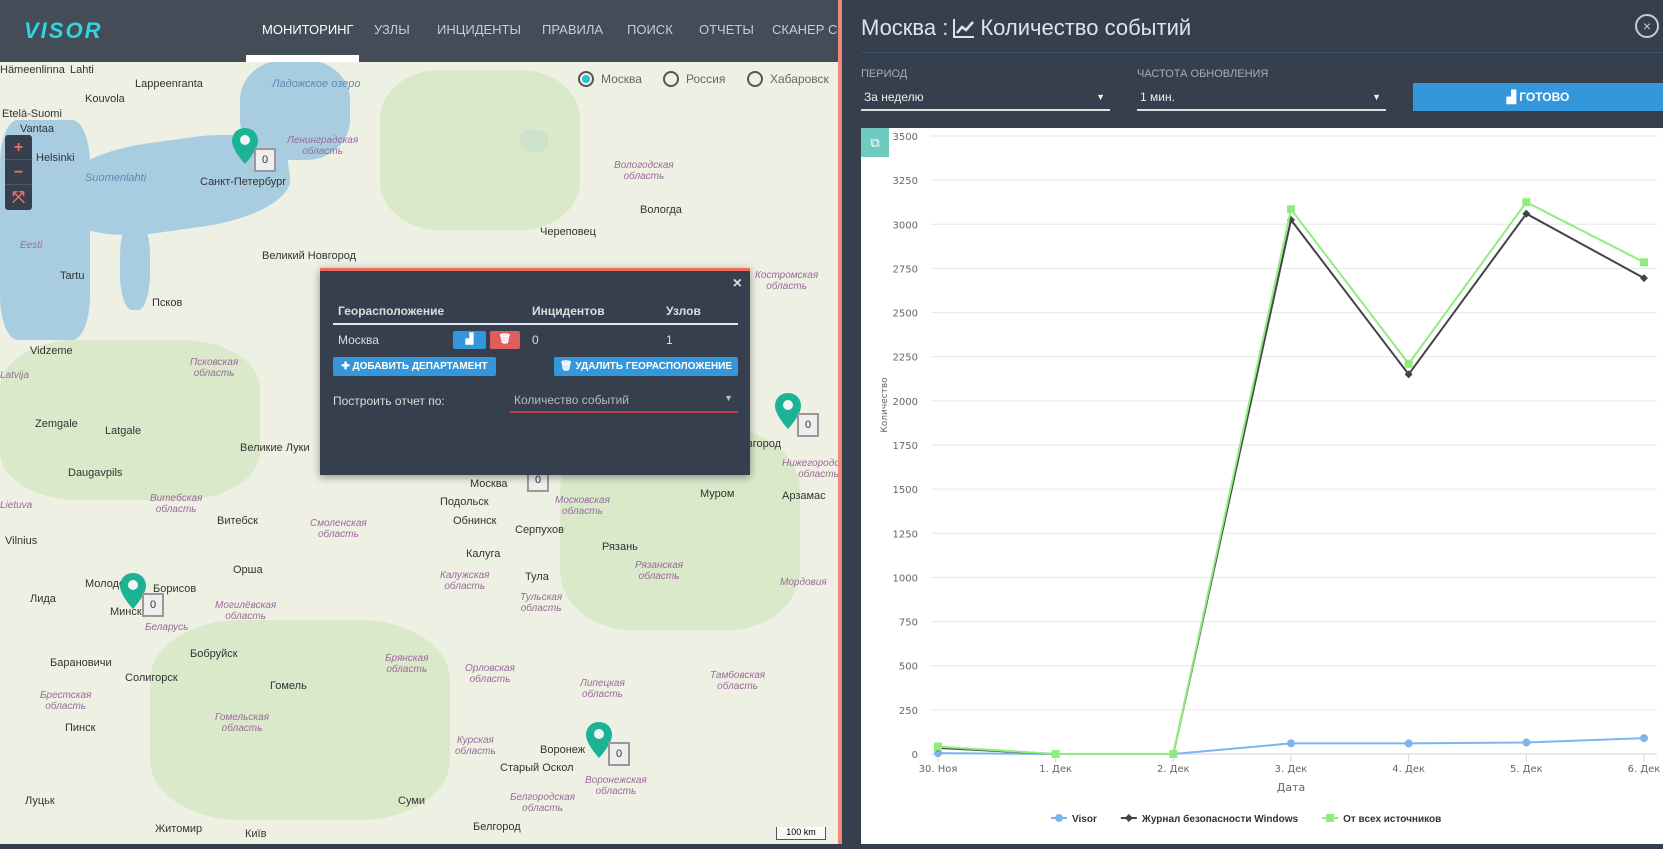  I want to click on nav-rules: ПРАВИЛА, so click(573, 29).